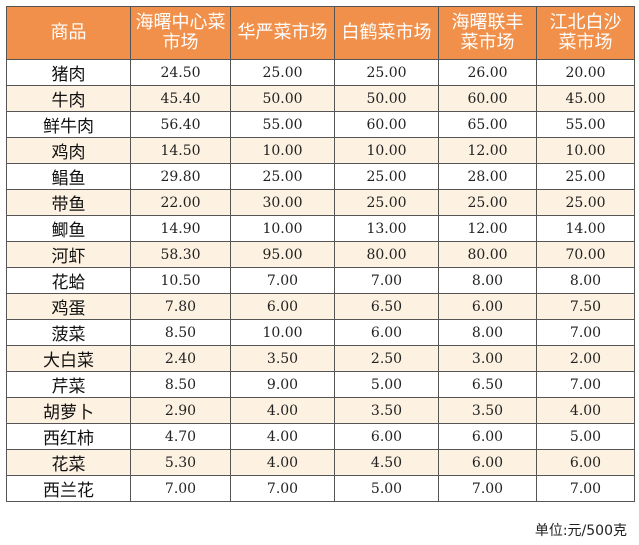  What do you see at coordinates (487, 124) in the screenshot?
I see `price-cell: 65.00` at bounding box center [487, 124].